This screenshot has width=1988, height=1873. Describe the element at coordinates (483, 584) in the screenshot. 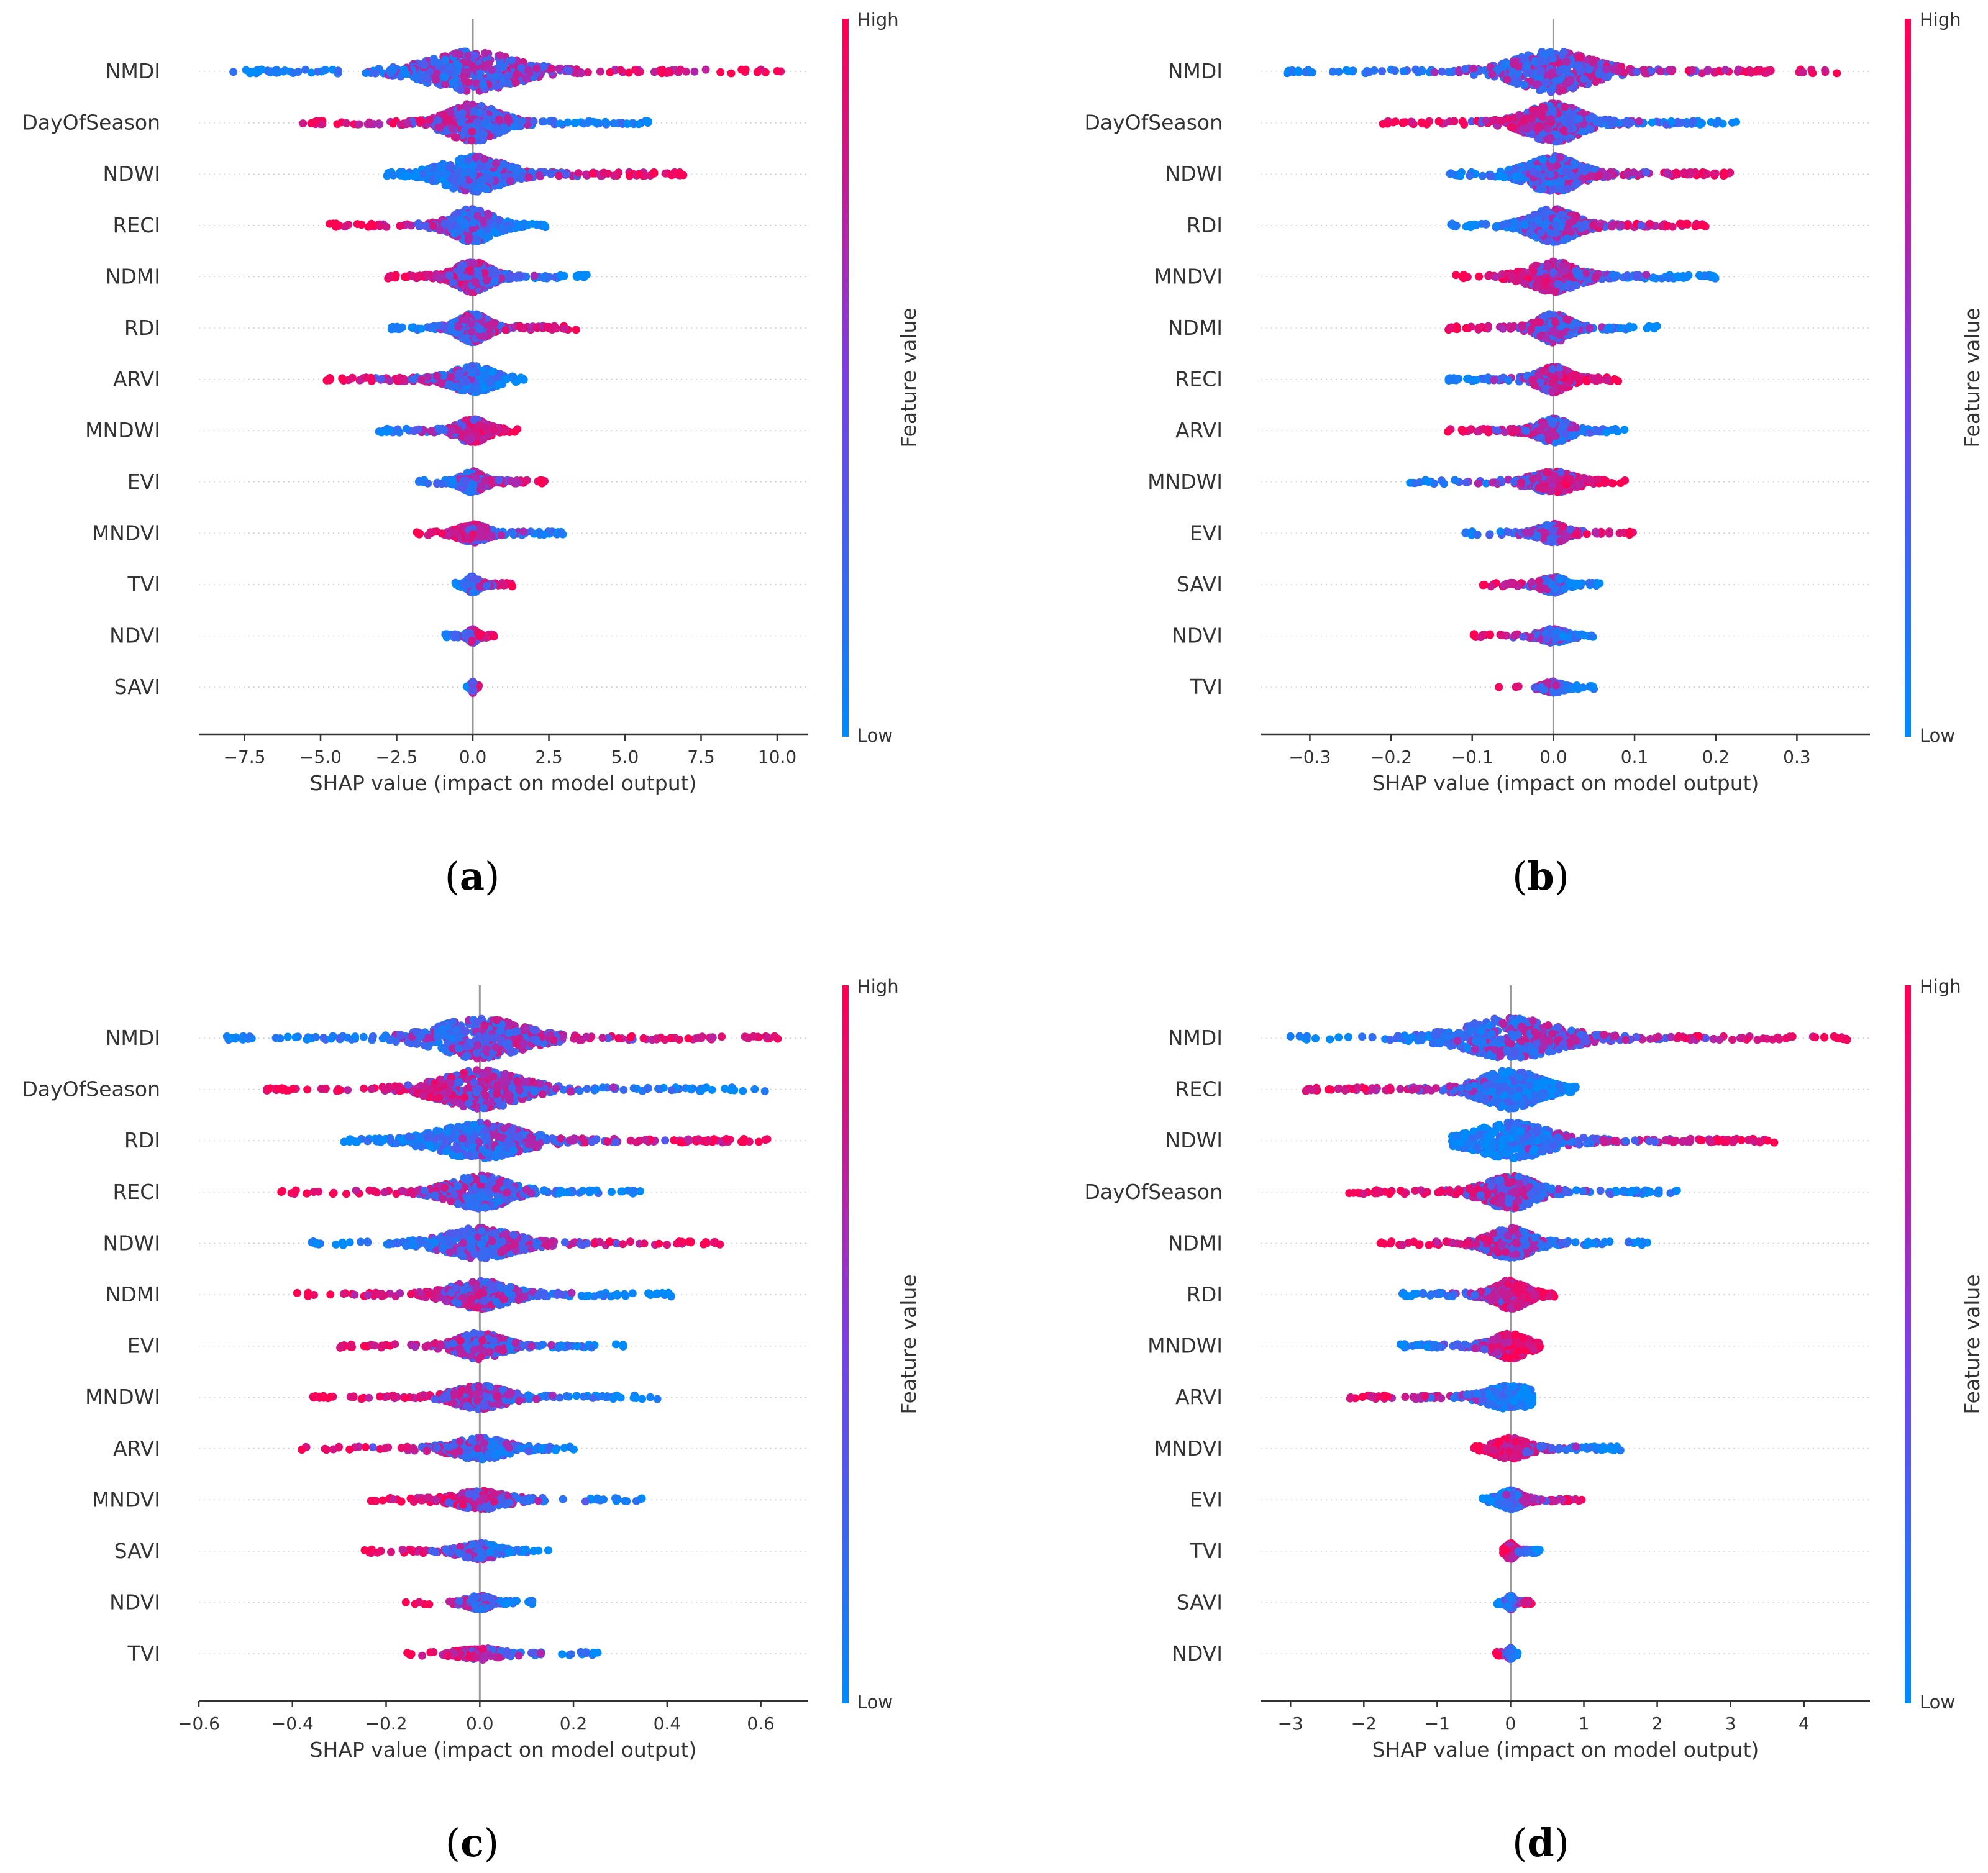

I see `beeswarm-tvi` at that location.